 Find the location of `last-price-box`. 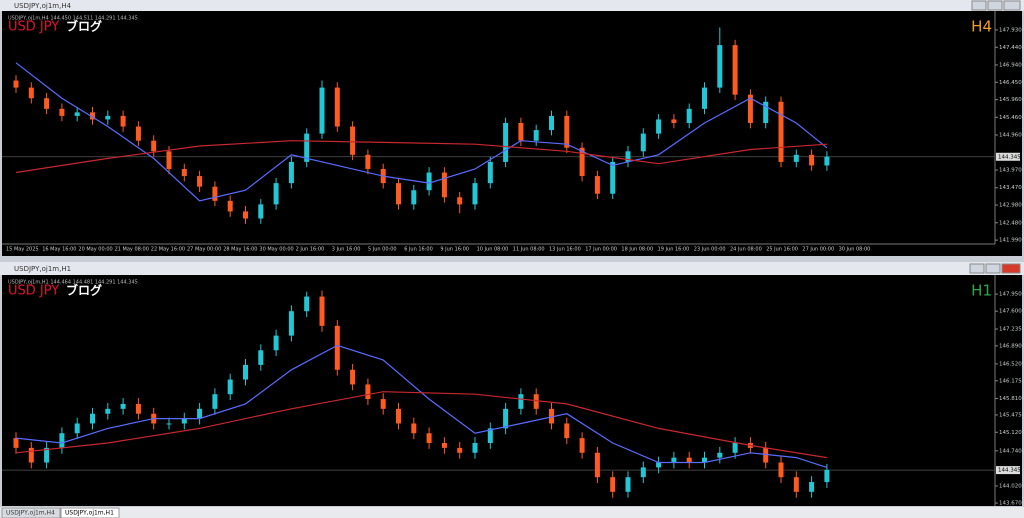

last-price-box is located at coordinates (1008, 470).